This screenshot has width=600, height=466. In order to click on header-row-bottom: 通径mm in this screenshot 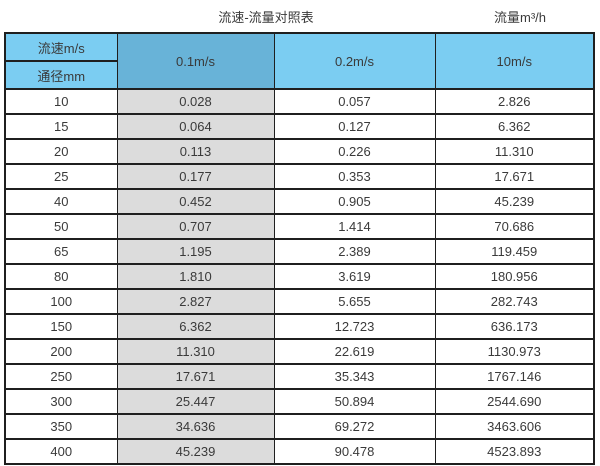, I will do `click(299, 75)`.